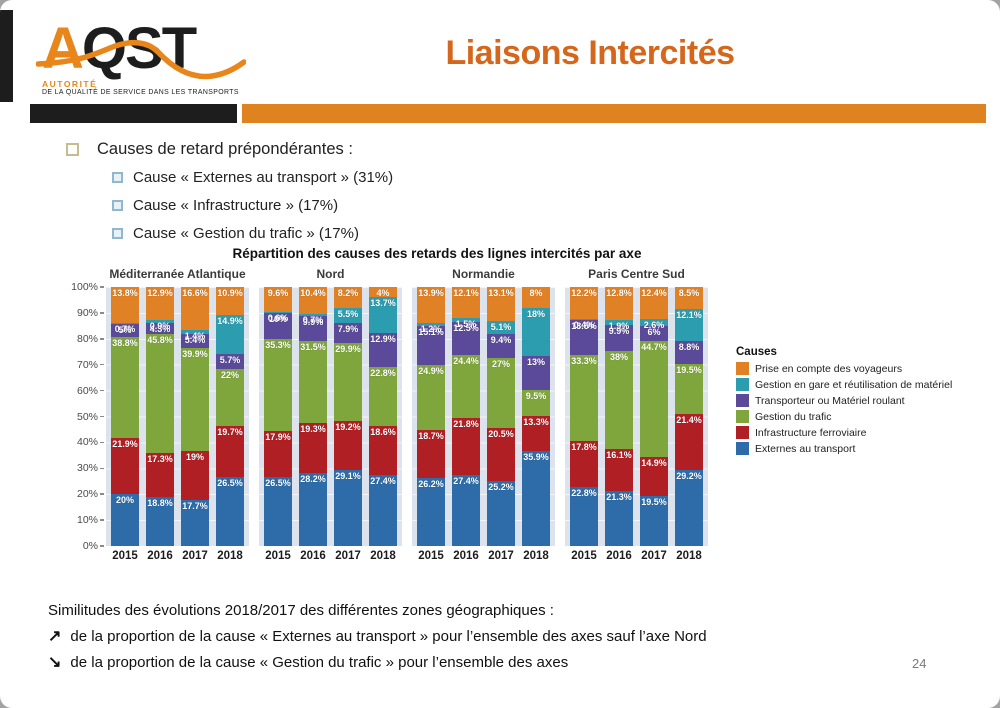 The height and width of the screenshot is (708, 1000). I want to click on bar-segment-label: 19.2%, so click(348, 426).